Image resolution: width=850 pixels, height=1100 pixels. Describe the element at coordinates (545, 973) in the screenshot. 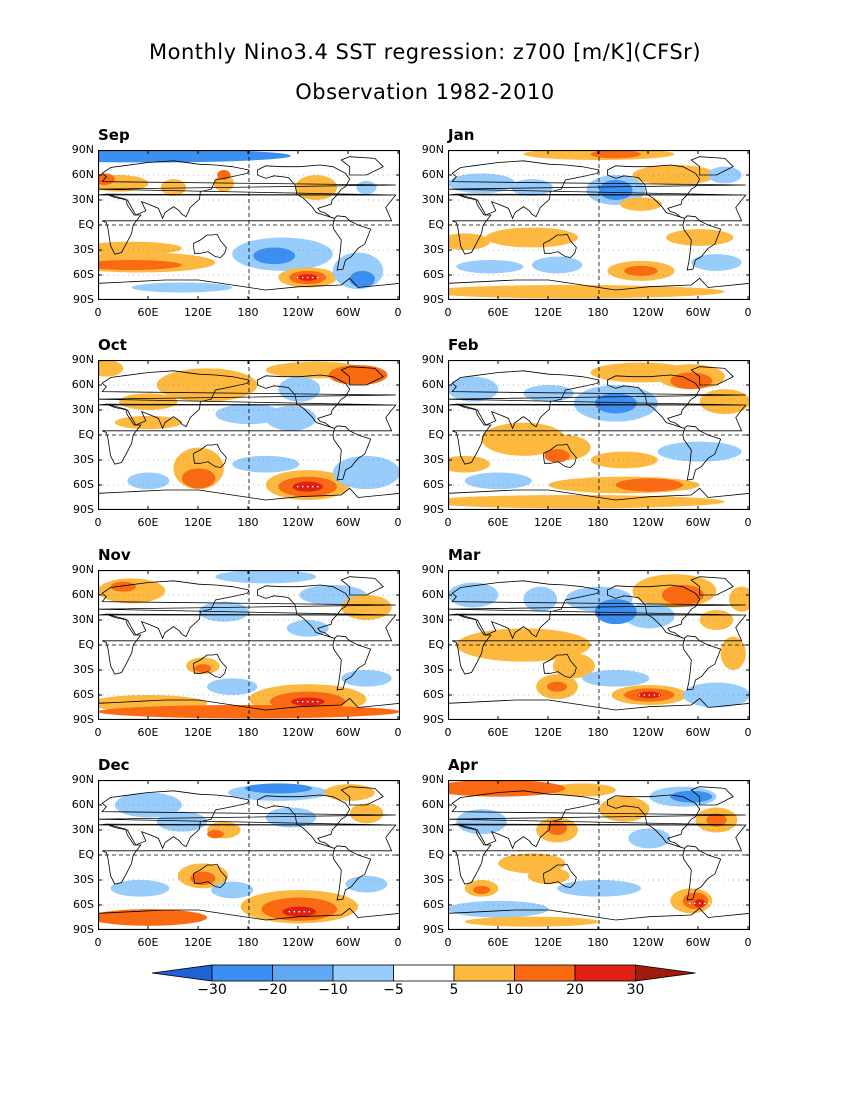

I see `colorbar-segment` at that location.